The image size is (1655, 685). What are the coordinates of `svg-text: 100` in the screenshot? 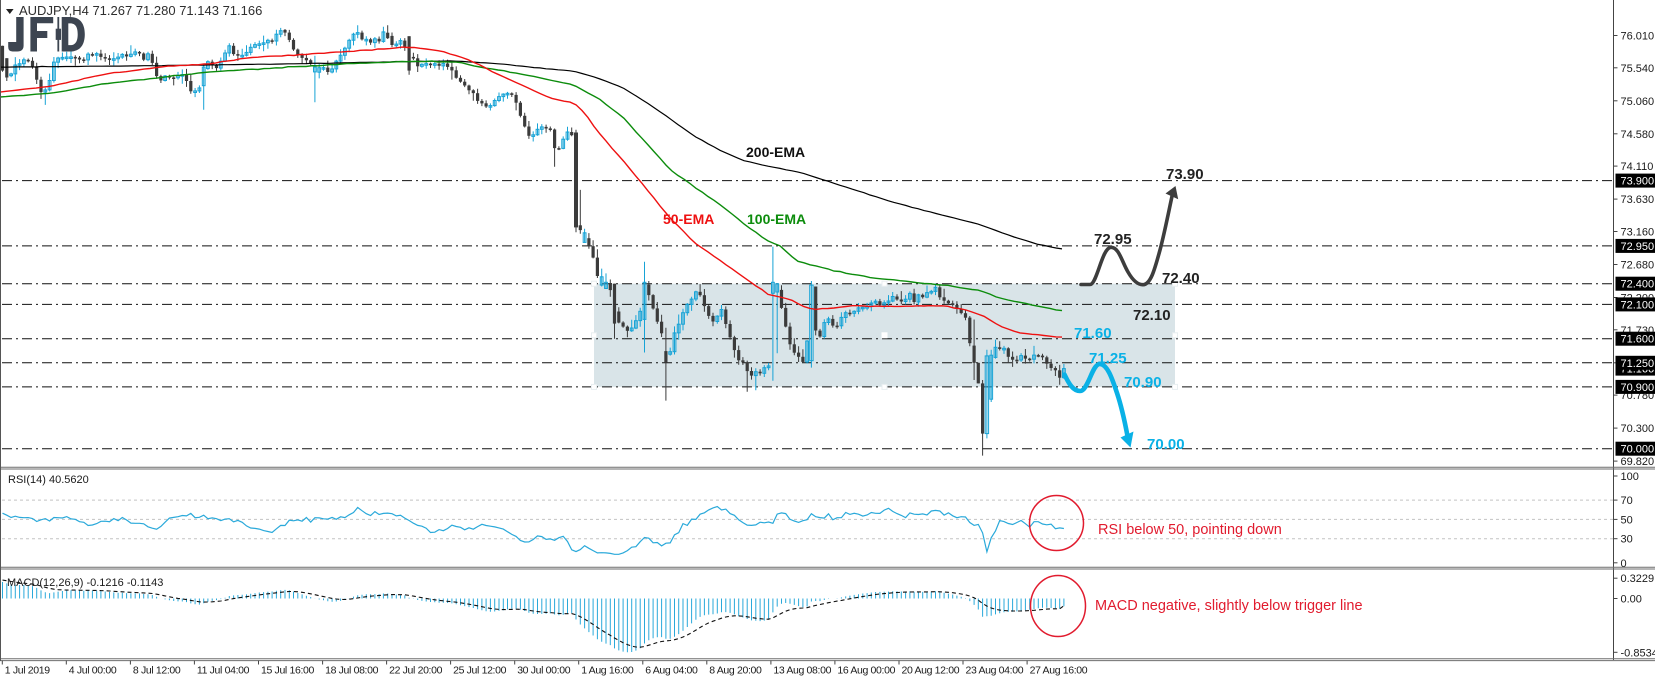 It's located at (1630, 477).